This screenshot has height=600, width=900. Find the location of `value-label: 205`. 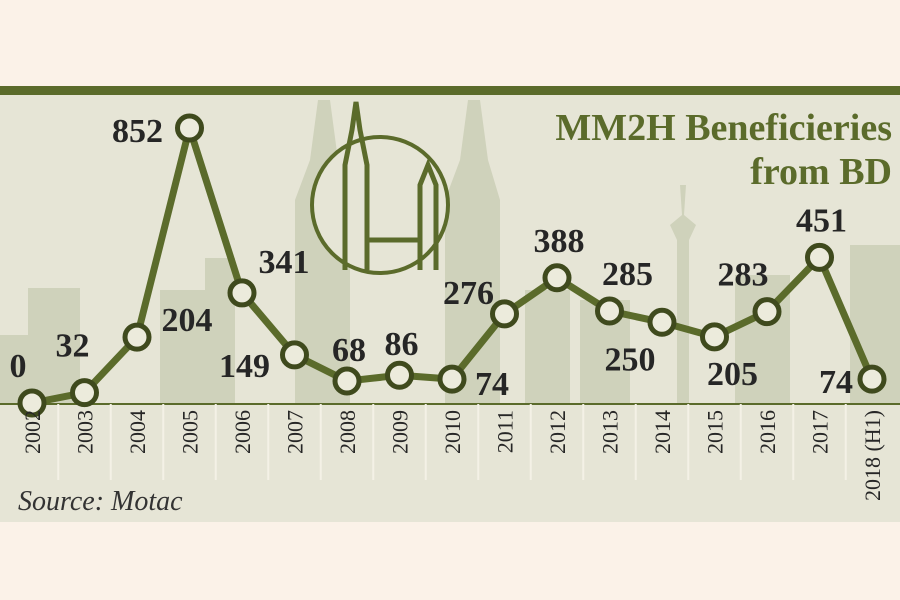

value-label: 205 is located at coordinates (732, 374).